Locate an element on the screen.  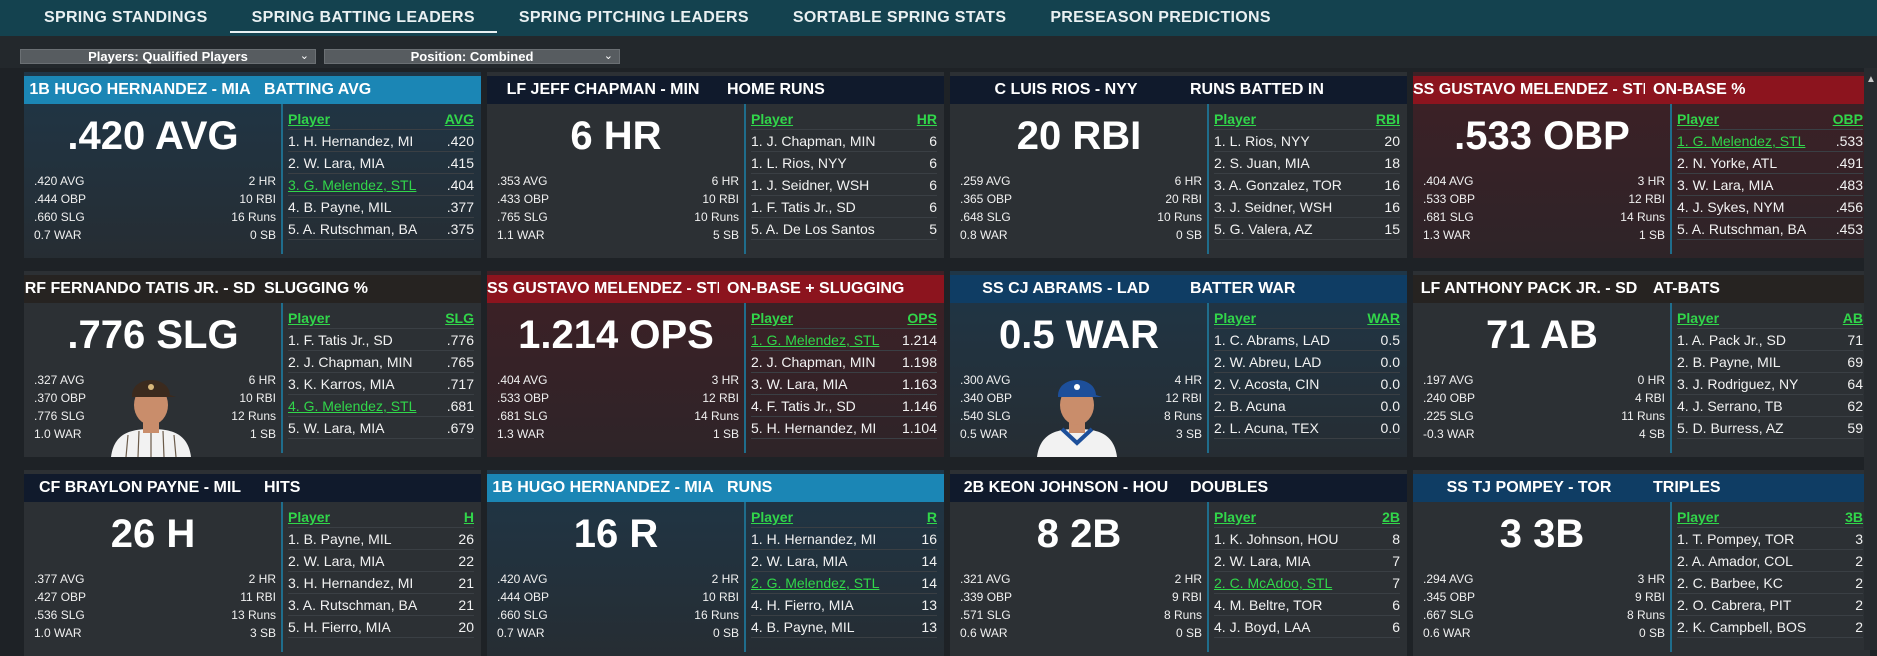
leader-row: 1. T. Pompey, TOR 3 is located at coordinates (1770, 539).